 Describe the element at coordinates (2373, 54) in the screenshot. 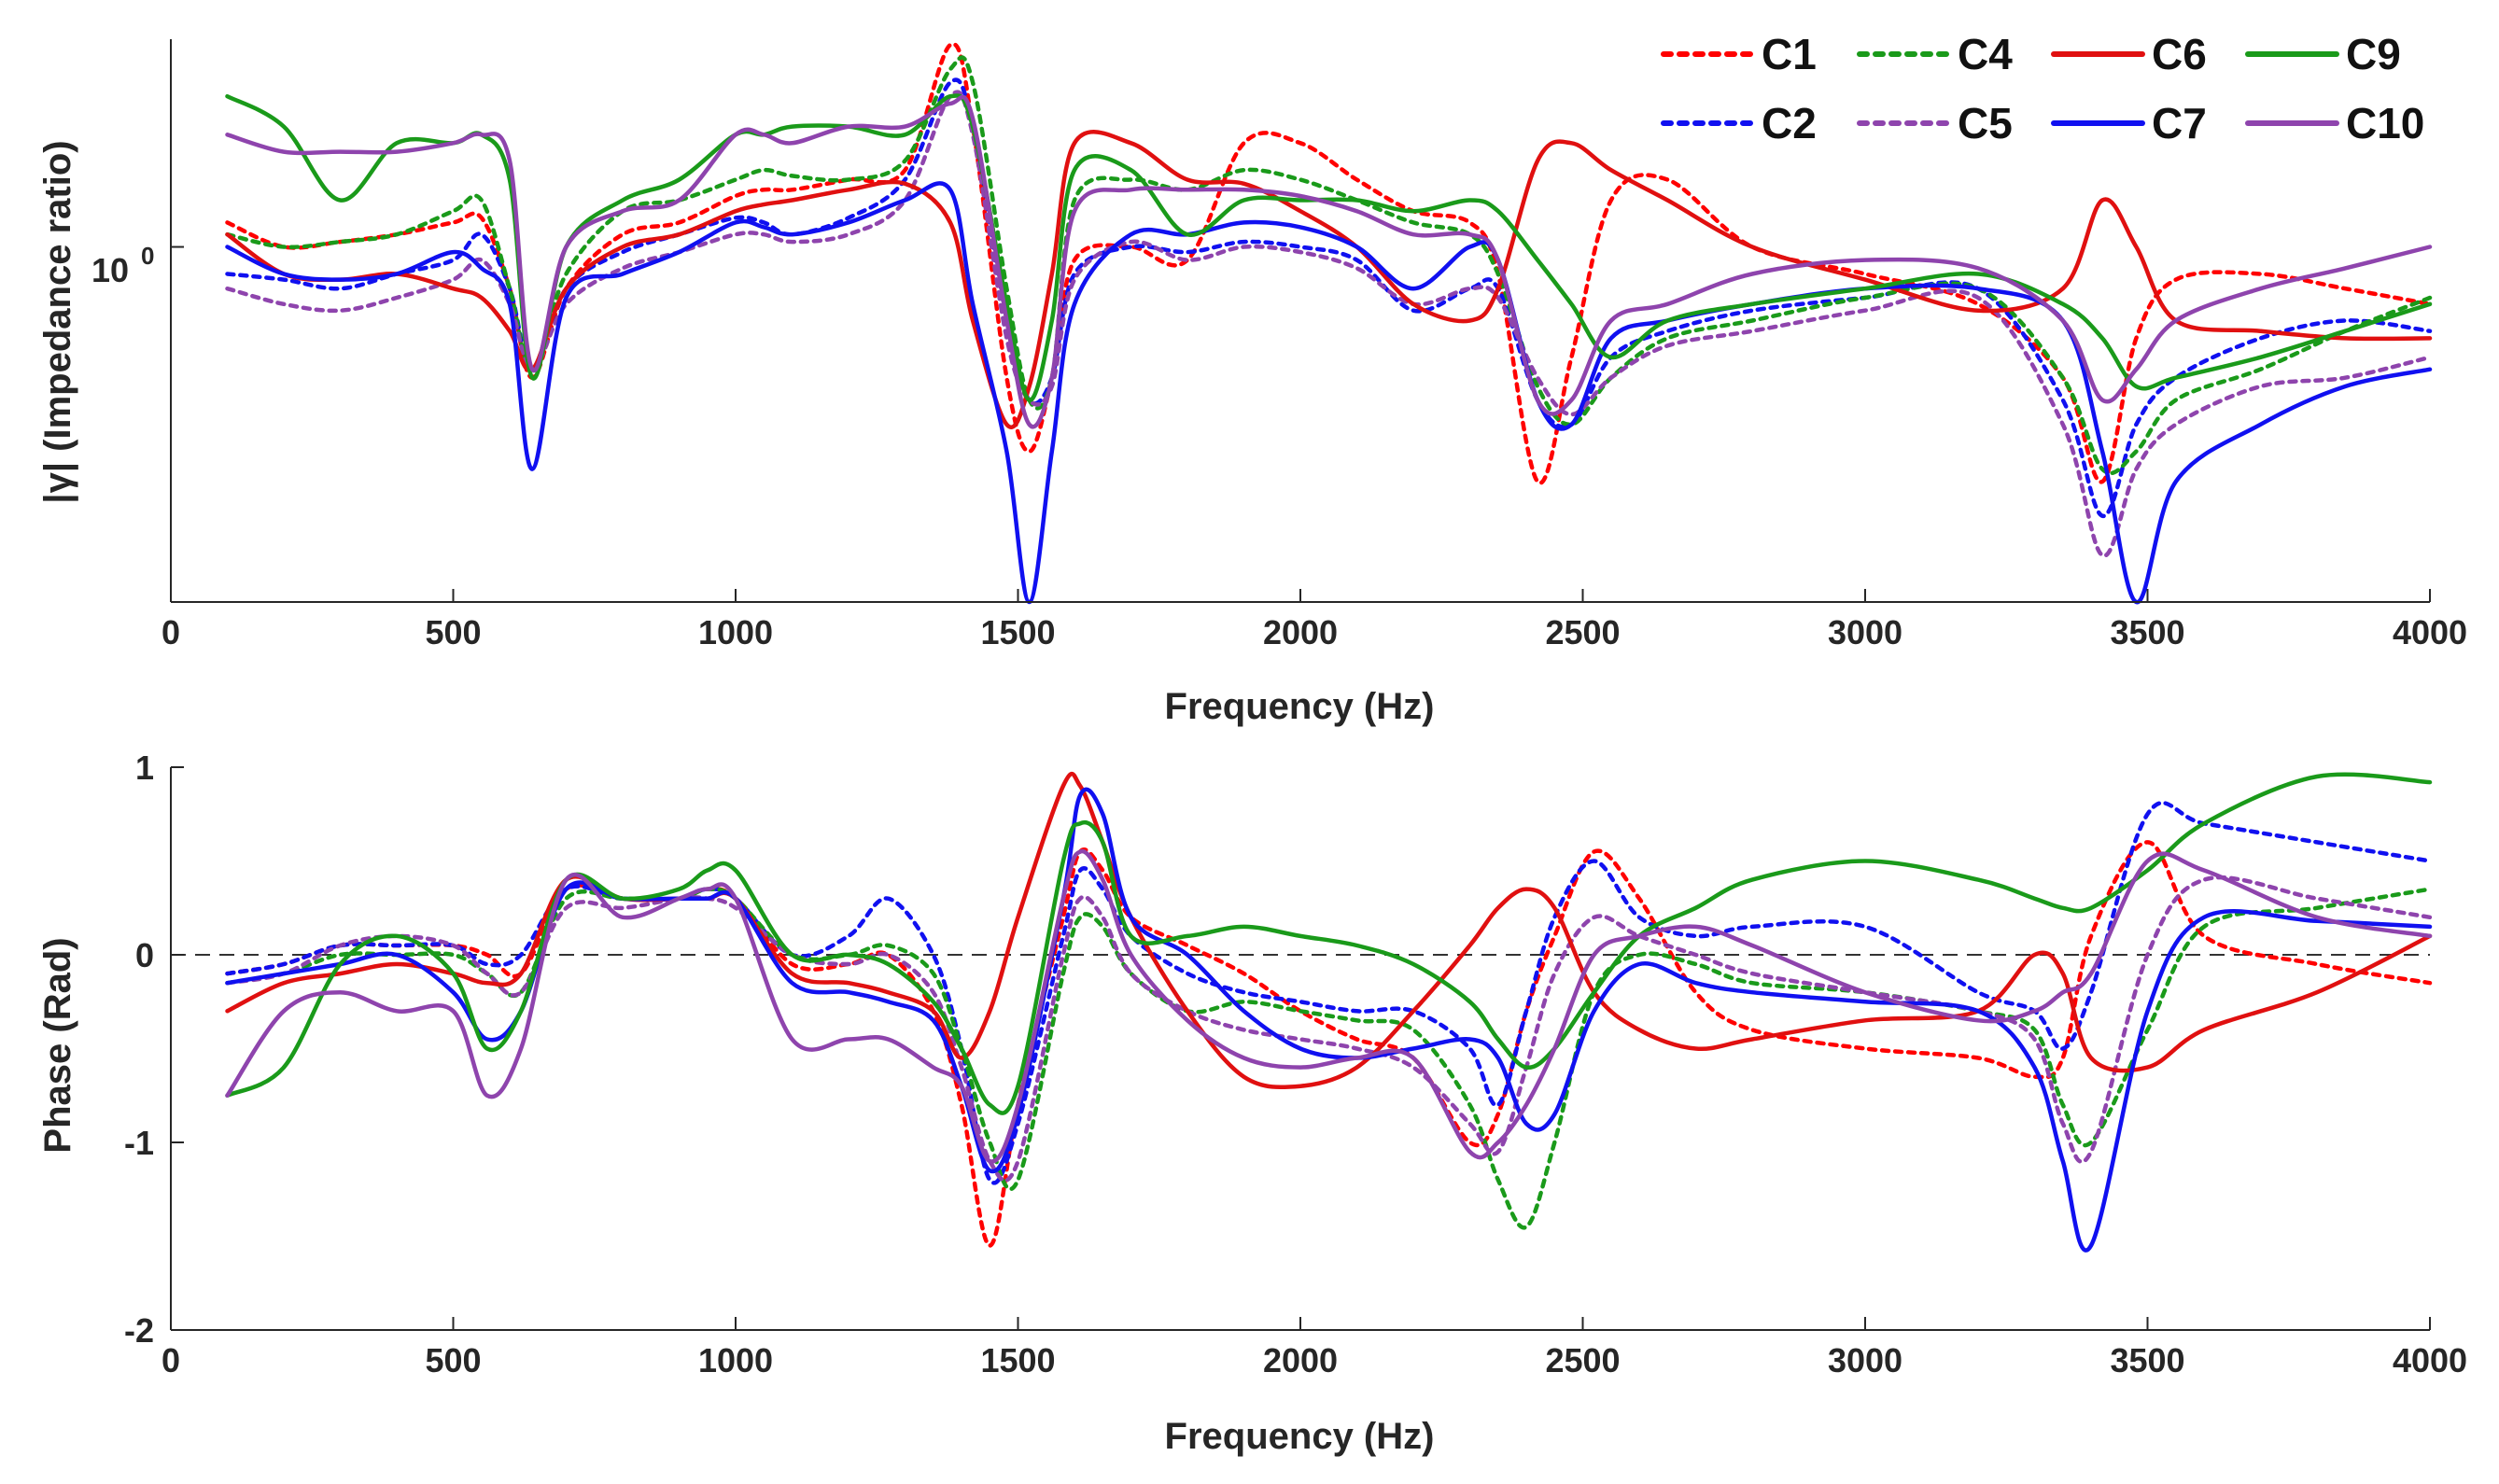

I see `legend-label-c9: C9` at that location.